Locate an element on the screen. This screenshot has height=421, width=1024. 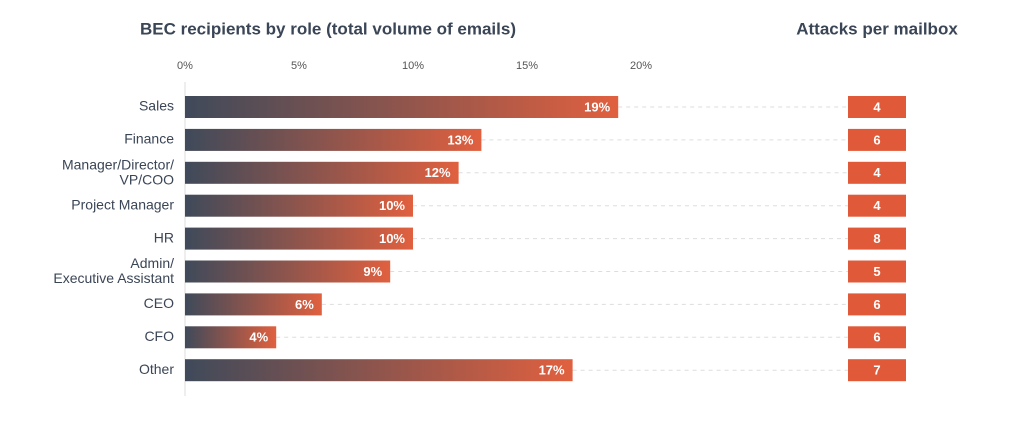
value-label: 13% is located at coordinates (460, 139).